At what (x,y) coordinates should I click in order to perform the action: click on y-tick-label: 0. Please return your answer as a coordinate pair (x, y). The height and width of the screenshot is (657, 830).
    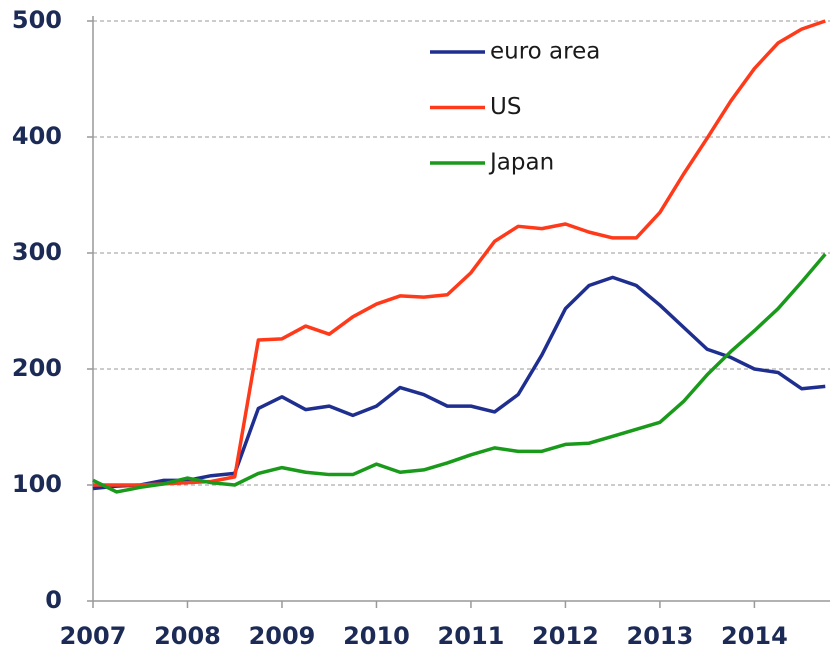
    Looking at the image, I should click on (53, 600).